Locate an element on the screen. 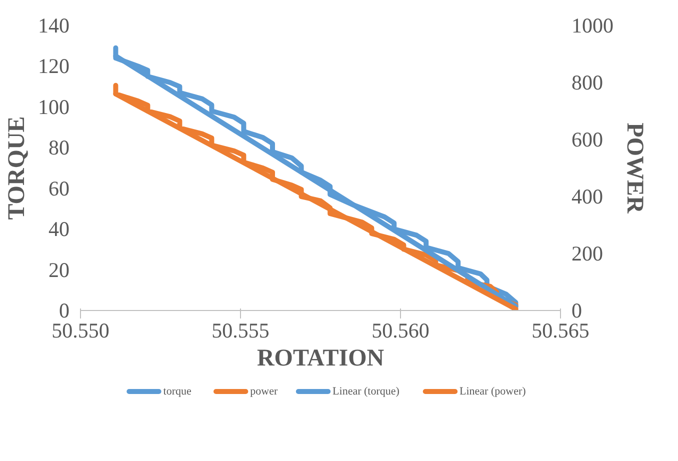  y-tick-label: 120 is located at coordinates (54, 66).